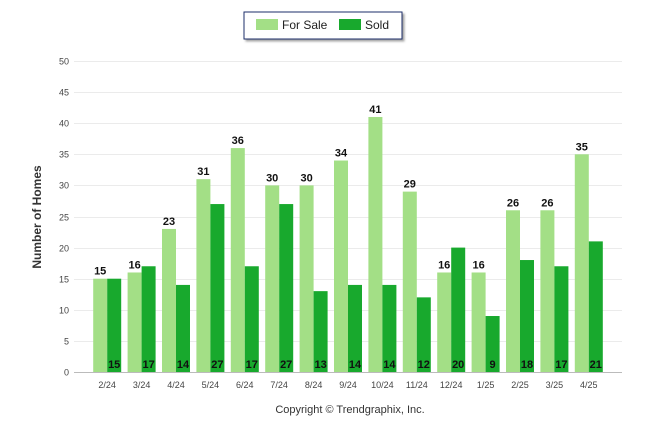 This screenshot has height=434, width=646. Describe the element at coordinates (267, 24) in the screenshot. I see `legend-swatch-for-sale` at that location.